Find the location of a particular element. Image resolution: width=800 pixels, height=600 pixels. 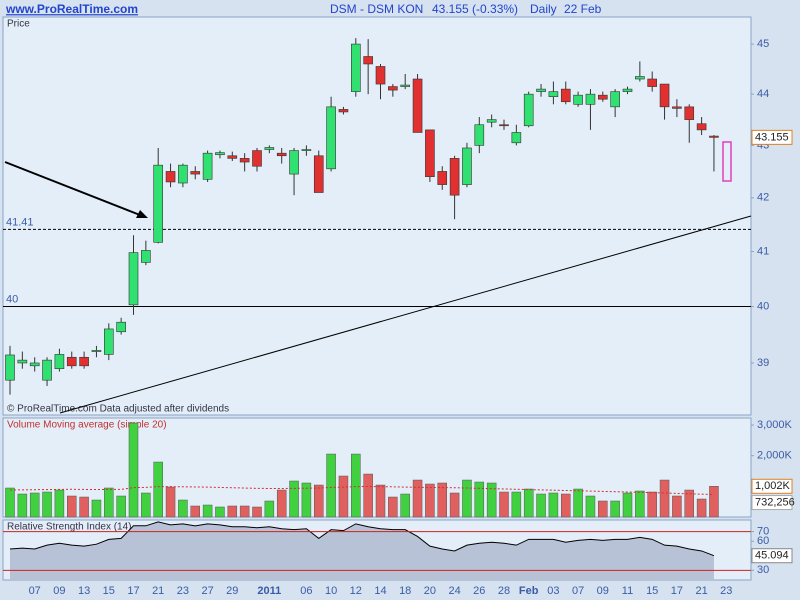

x-tick-label: 20 is located at coordinates (430, 591).